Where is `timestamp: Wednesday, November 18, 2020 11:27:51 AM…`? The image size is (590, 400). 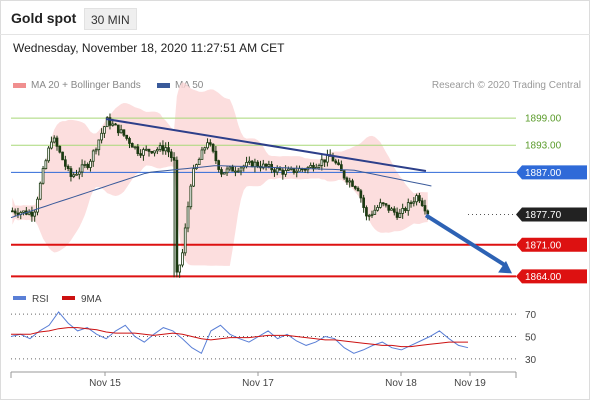 timestamp: Wednesday, November 18, 2020 11:27:51 AM… is located at coordinates (149, 48).